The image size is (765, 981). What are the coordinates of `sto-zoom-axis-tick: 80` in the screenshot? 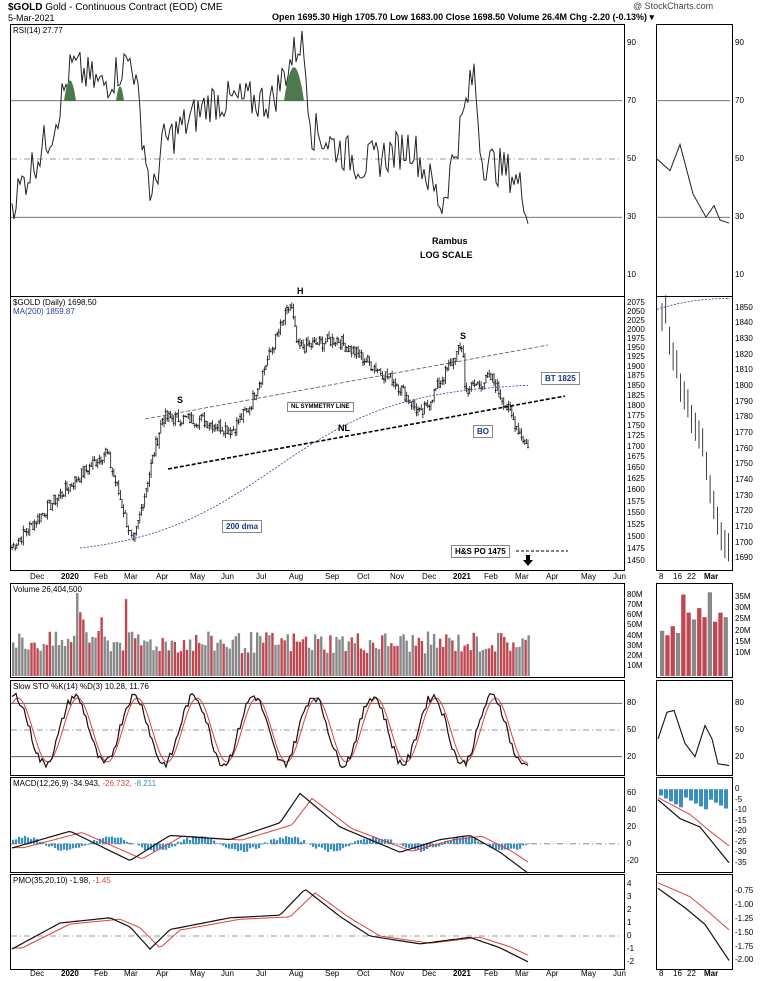 It's located at (739, 703).